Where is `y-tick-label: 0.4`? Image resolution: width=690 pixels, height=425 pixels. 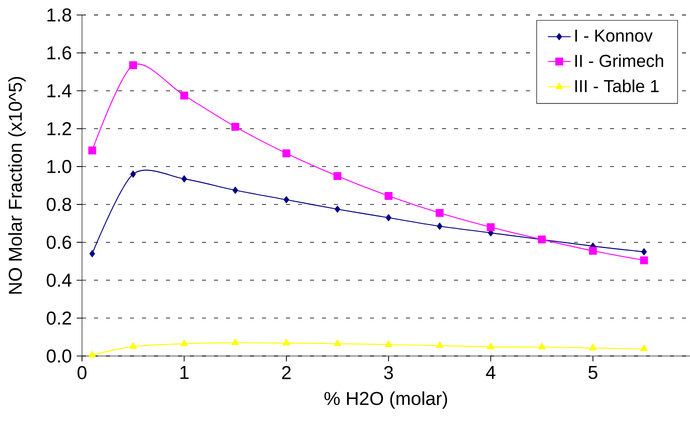 y-tick-label: 0.4 is located at coordinates (59, 280).